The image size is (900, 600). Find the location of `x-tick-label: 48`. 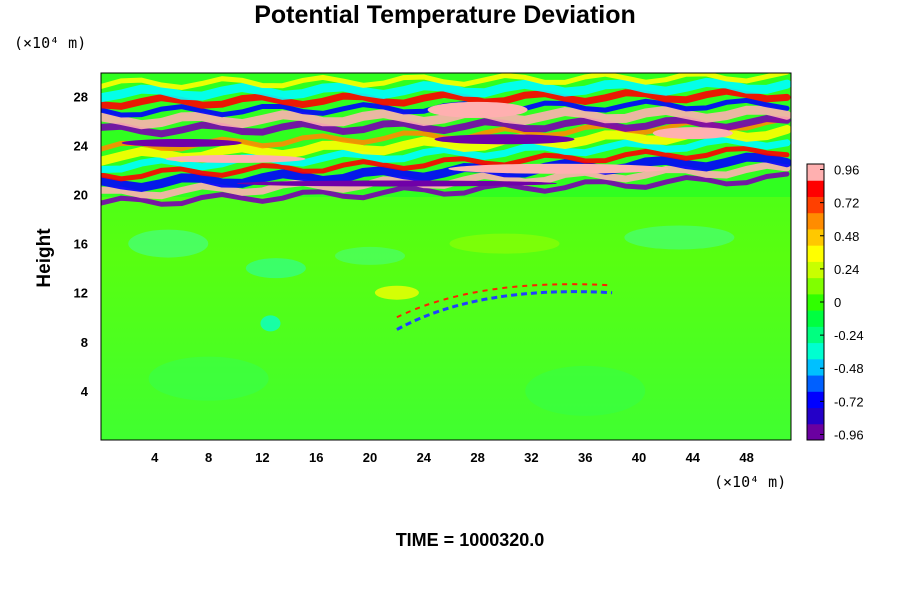

x-tick-label: 48 is located at coordinates (746, 457).